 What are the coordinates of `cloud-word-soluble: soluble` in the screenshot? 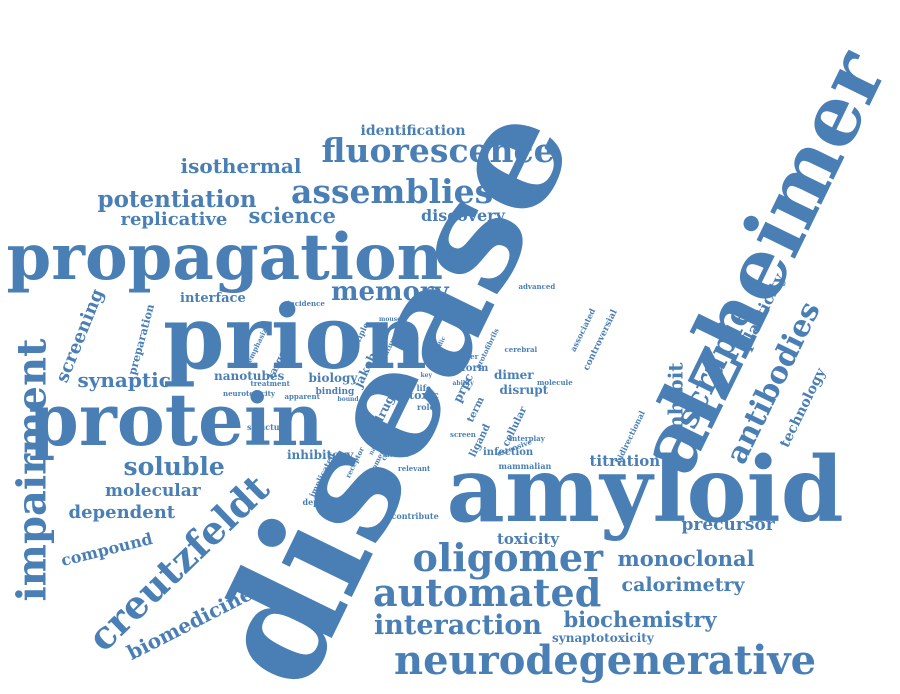 It's located at (174, 466).